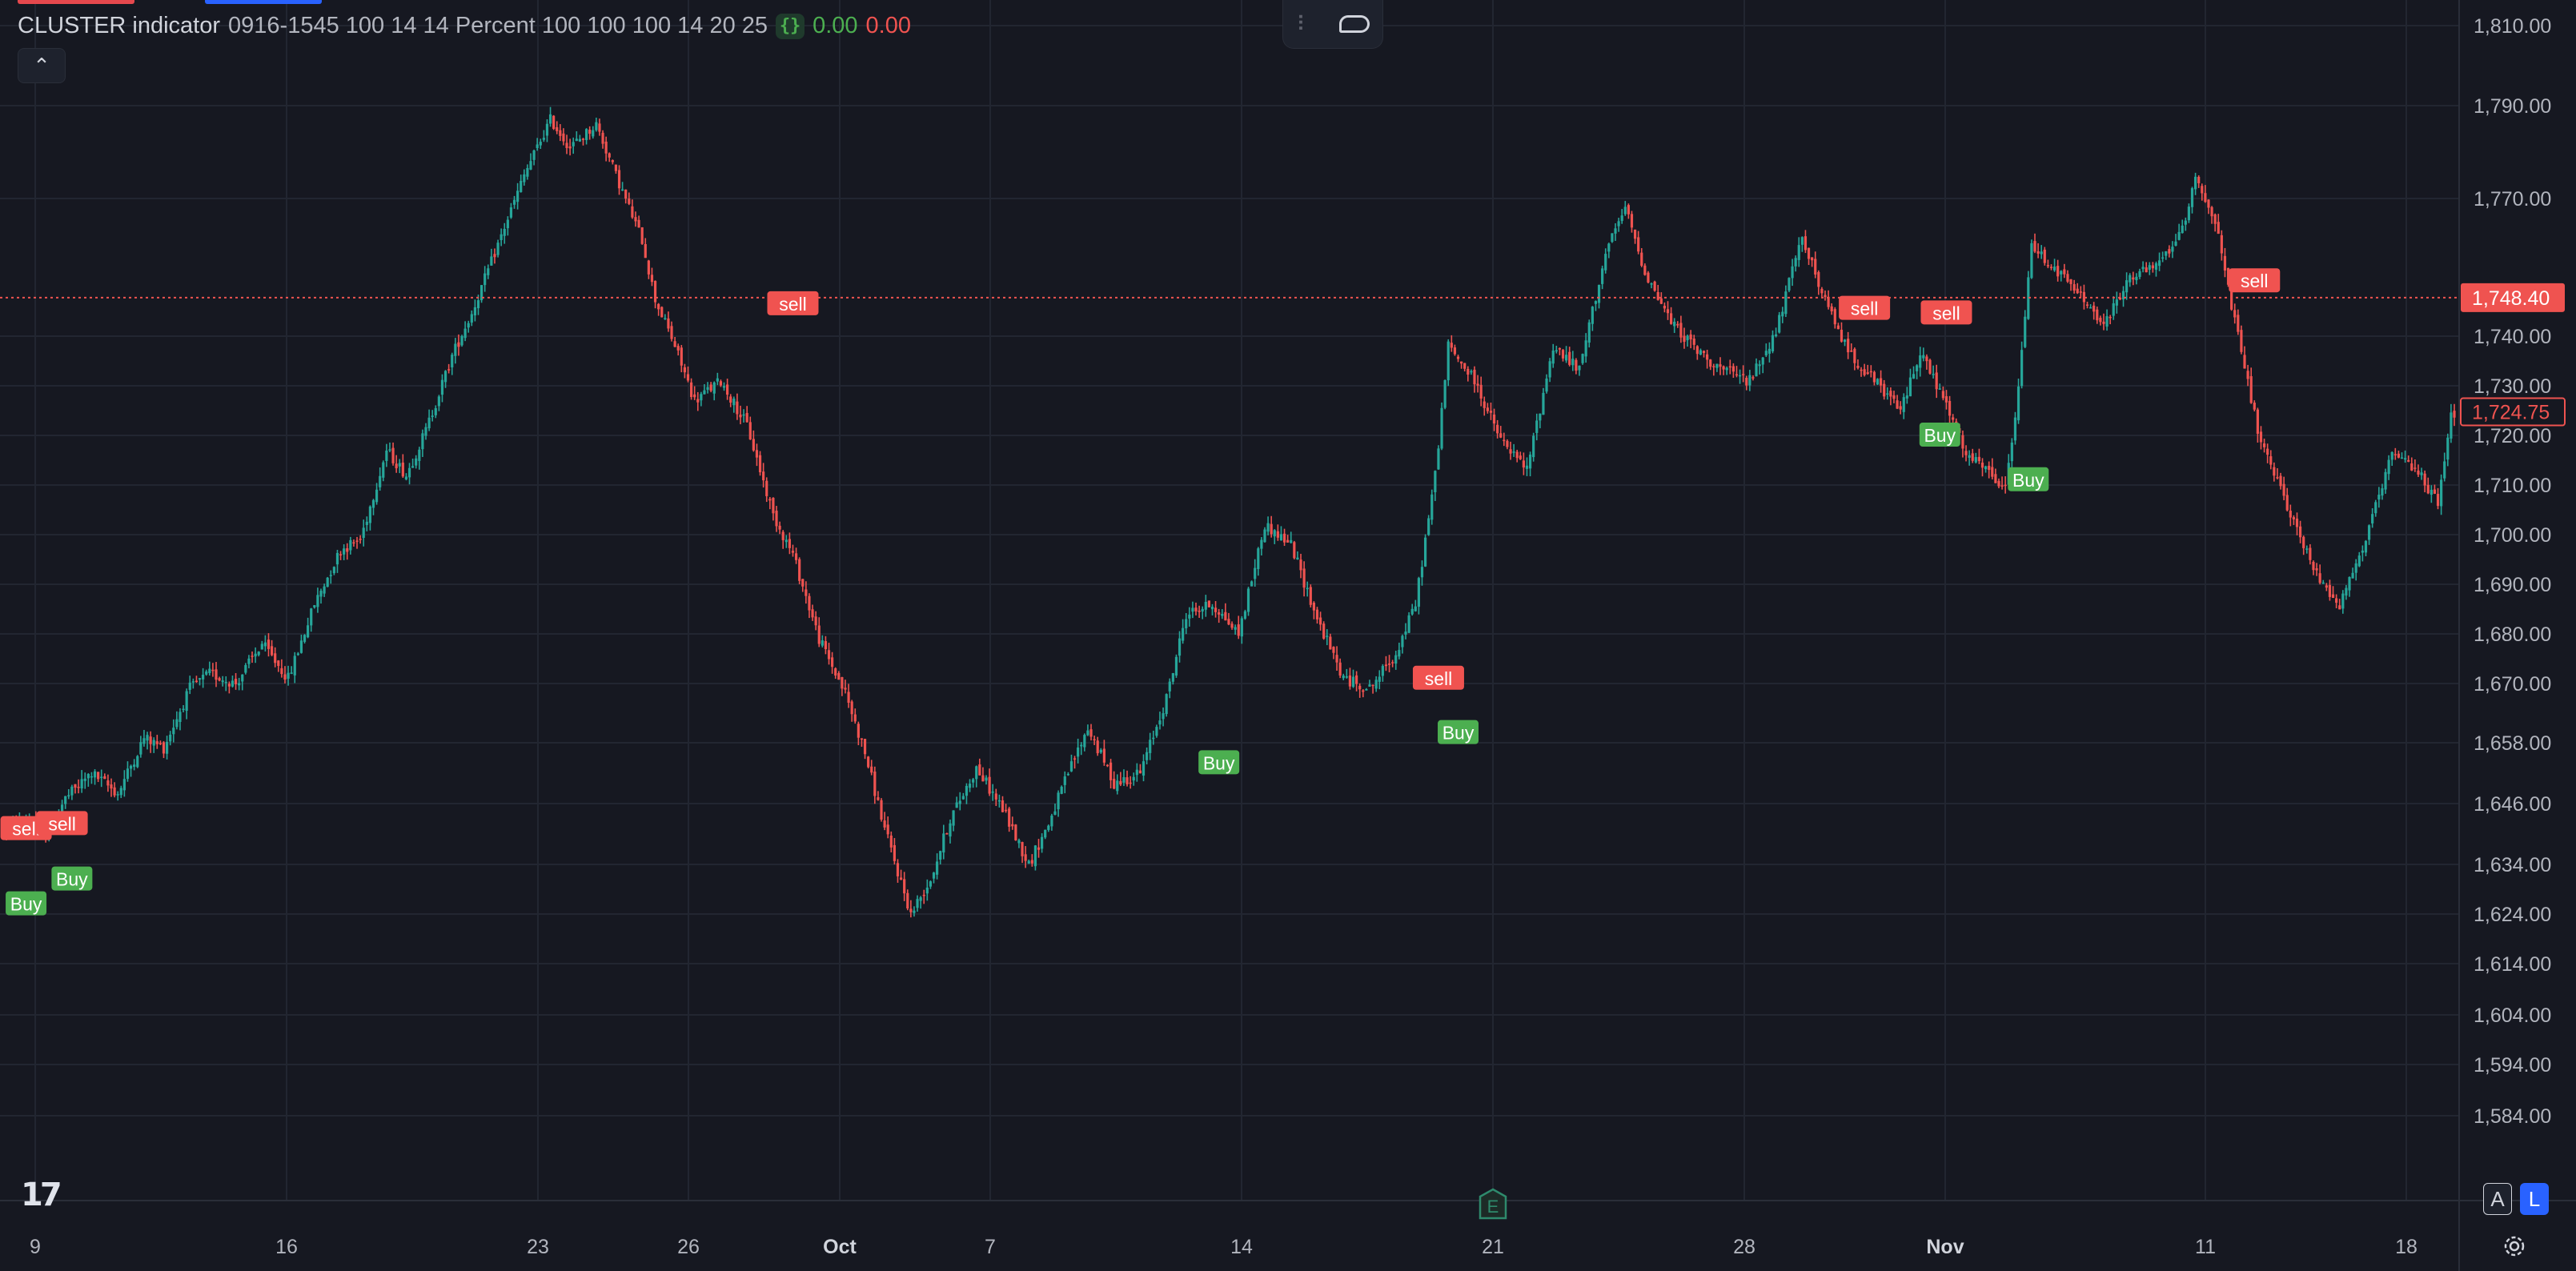  What do you see at coordinates (1305, 24) in the screenshot?
I see `drag-handle-icon: ⠇` at bounding box center [1305, 24].